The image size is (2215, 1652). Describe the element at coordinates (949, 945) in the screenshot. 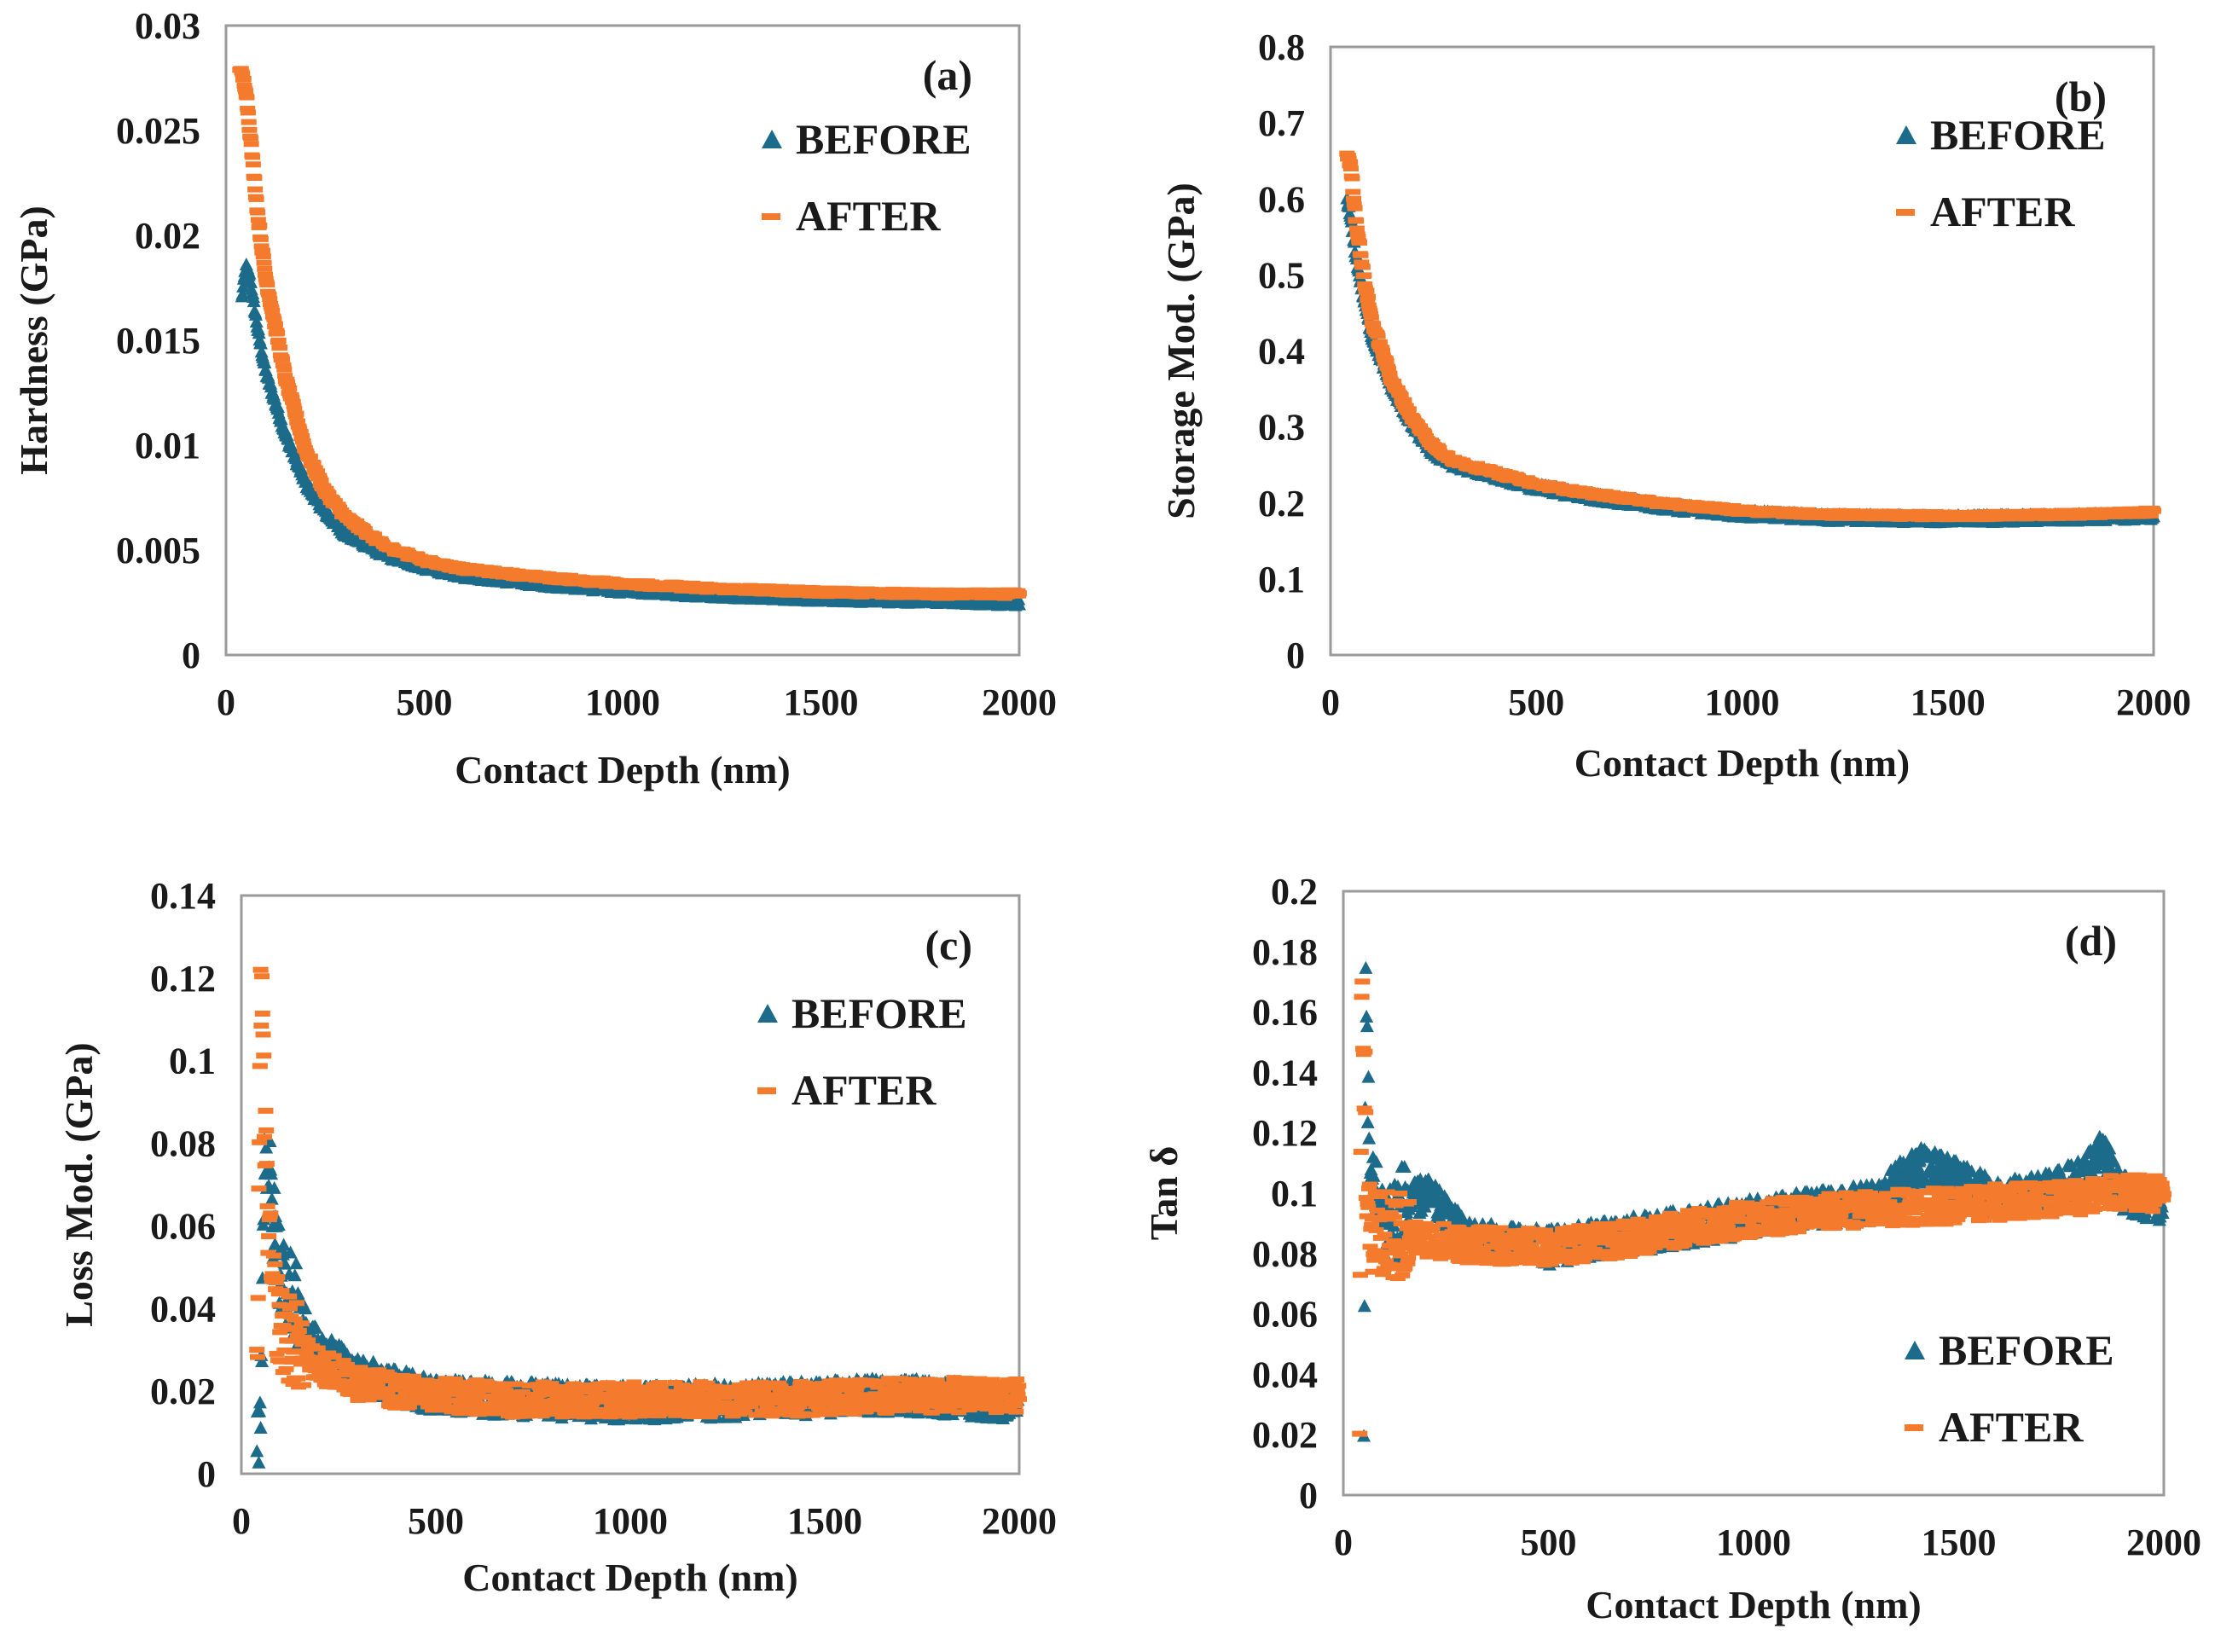

I see `panel-label: (c)` at that location.